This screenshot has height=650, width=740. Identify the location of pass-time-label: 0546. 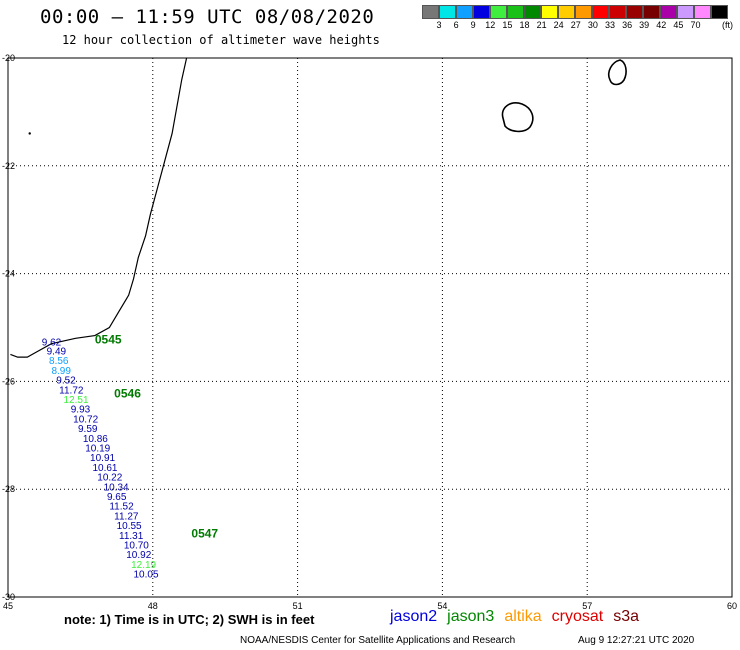
(127, 394).